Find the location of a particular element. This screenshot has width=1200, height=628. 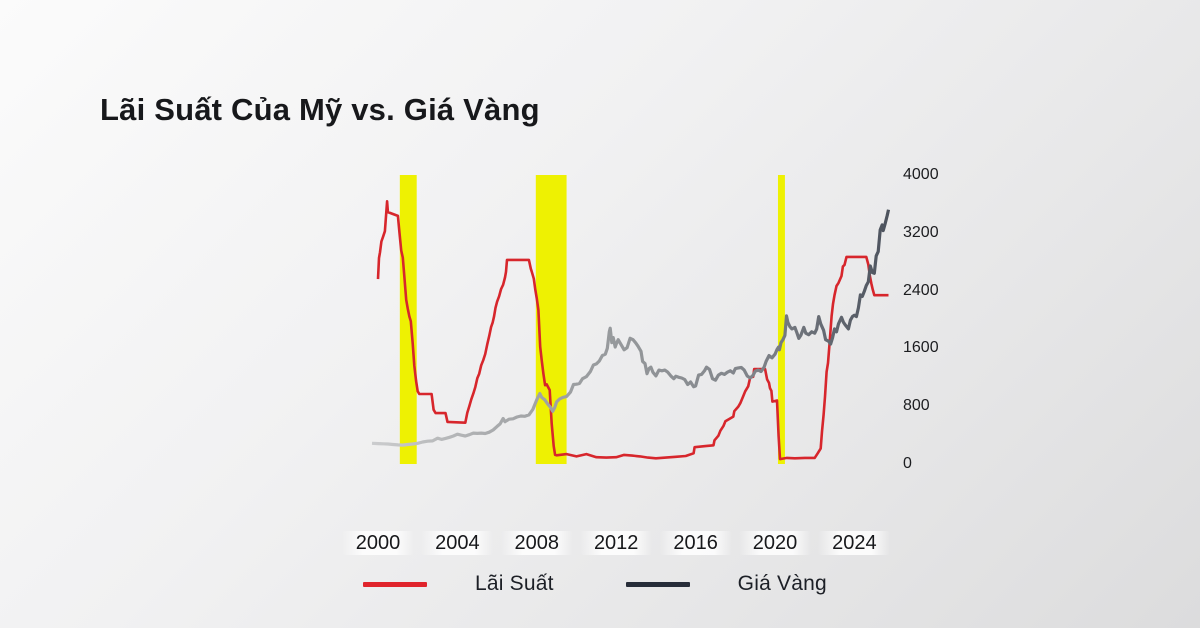

legend-item-interest-rate: Lãi Suất is located at coordinates (458, 584).